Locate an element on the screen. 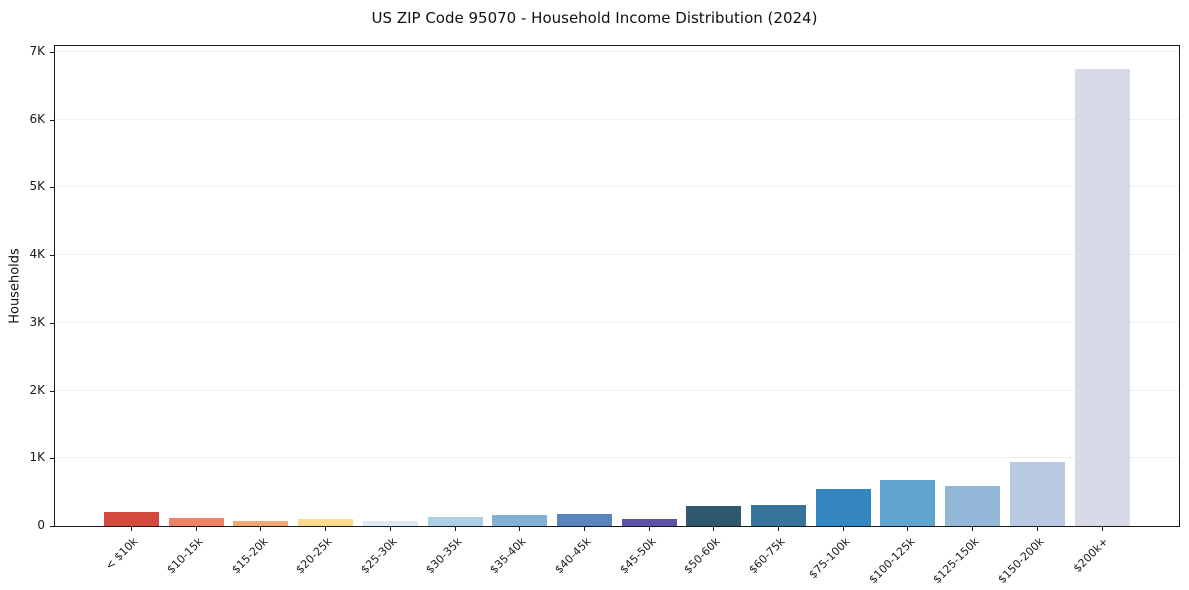 This screenshot has height=590, width=1189. x-tick-label: $25-30k is located at coordinates (379, 556).